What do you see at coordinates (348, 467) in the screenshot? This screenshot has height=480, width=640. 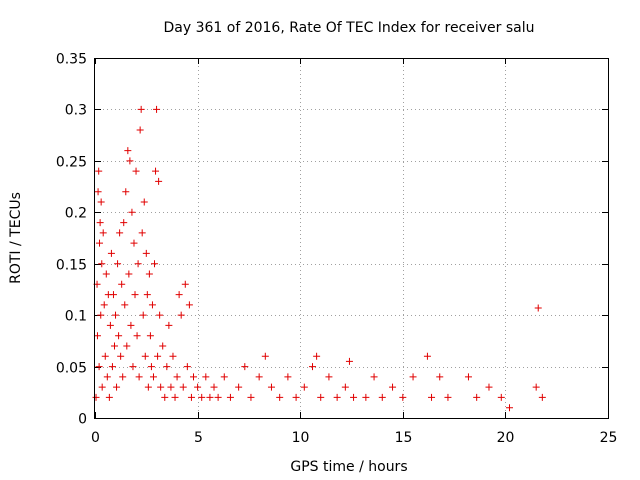 I see `x-axis-title: GPS time / hours` at bounding box center [348, 467].